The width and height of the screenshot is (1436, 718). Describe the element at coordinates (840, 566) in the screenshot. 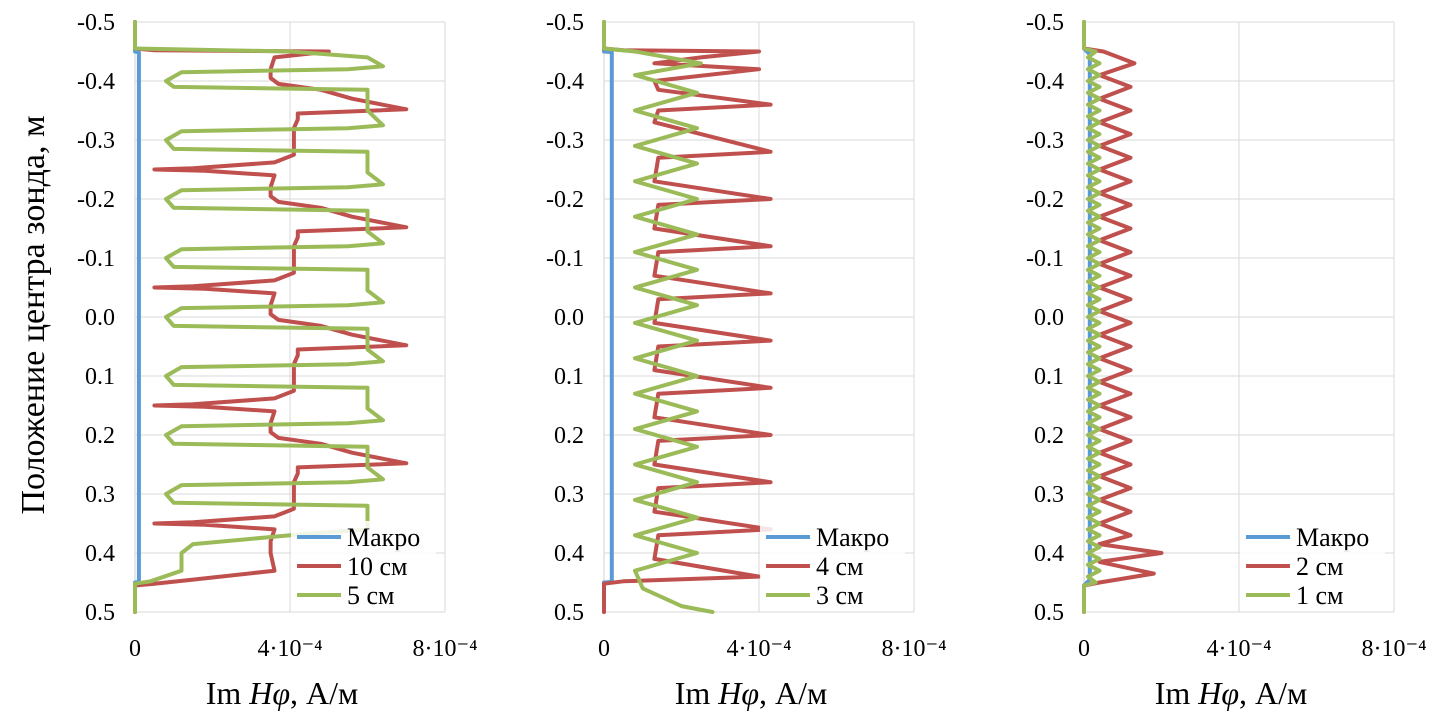

I see `legend-label: 4 см` at that location.